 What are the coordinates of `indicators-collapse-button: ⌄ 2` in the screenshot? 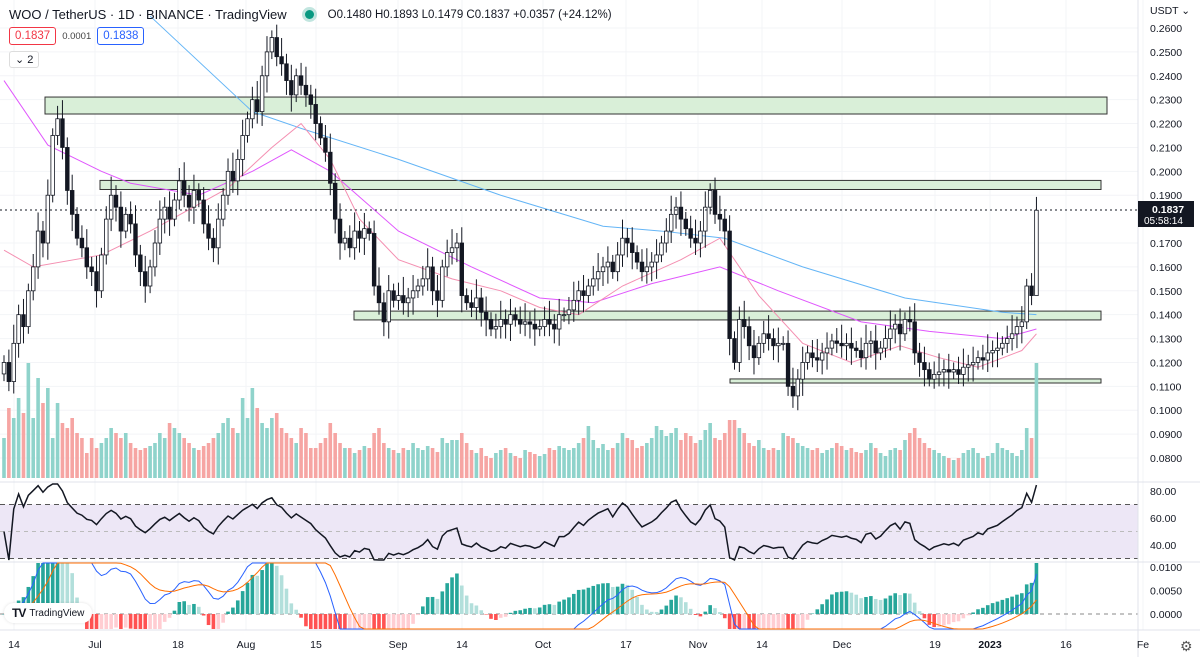 It's located at (24, 59).